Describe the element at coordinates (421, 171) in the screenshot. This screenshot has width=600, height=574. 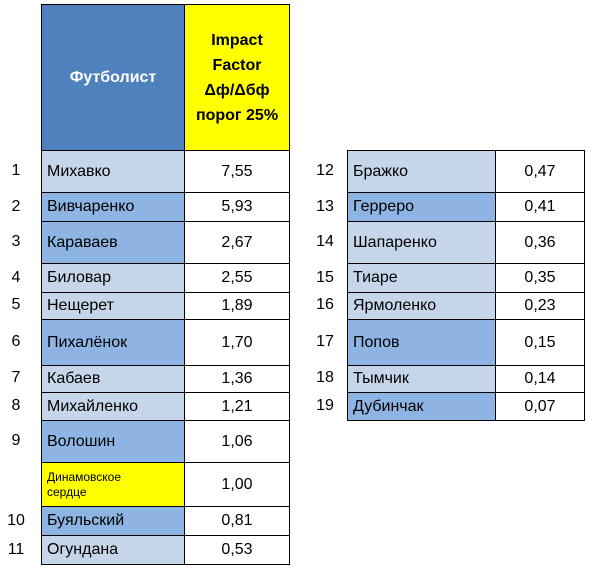
I see `player-name: Бражко` at that location.